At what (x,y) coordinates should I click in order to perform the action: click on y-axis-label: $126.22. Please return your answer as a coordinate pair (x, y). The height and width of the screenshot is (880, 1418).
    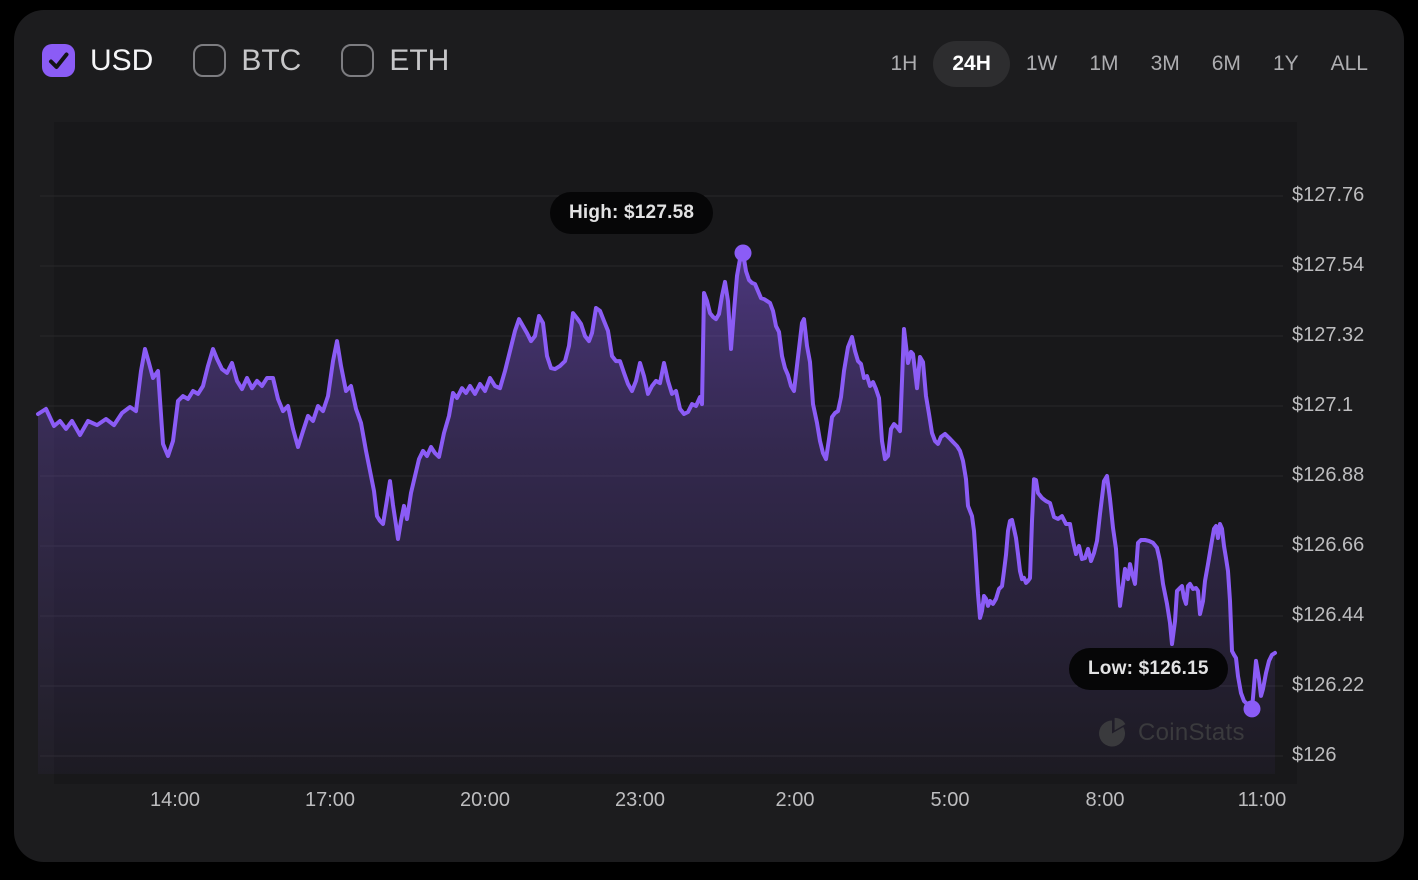
    Looking at the image, I should click on (1328, 685).